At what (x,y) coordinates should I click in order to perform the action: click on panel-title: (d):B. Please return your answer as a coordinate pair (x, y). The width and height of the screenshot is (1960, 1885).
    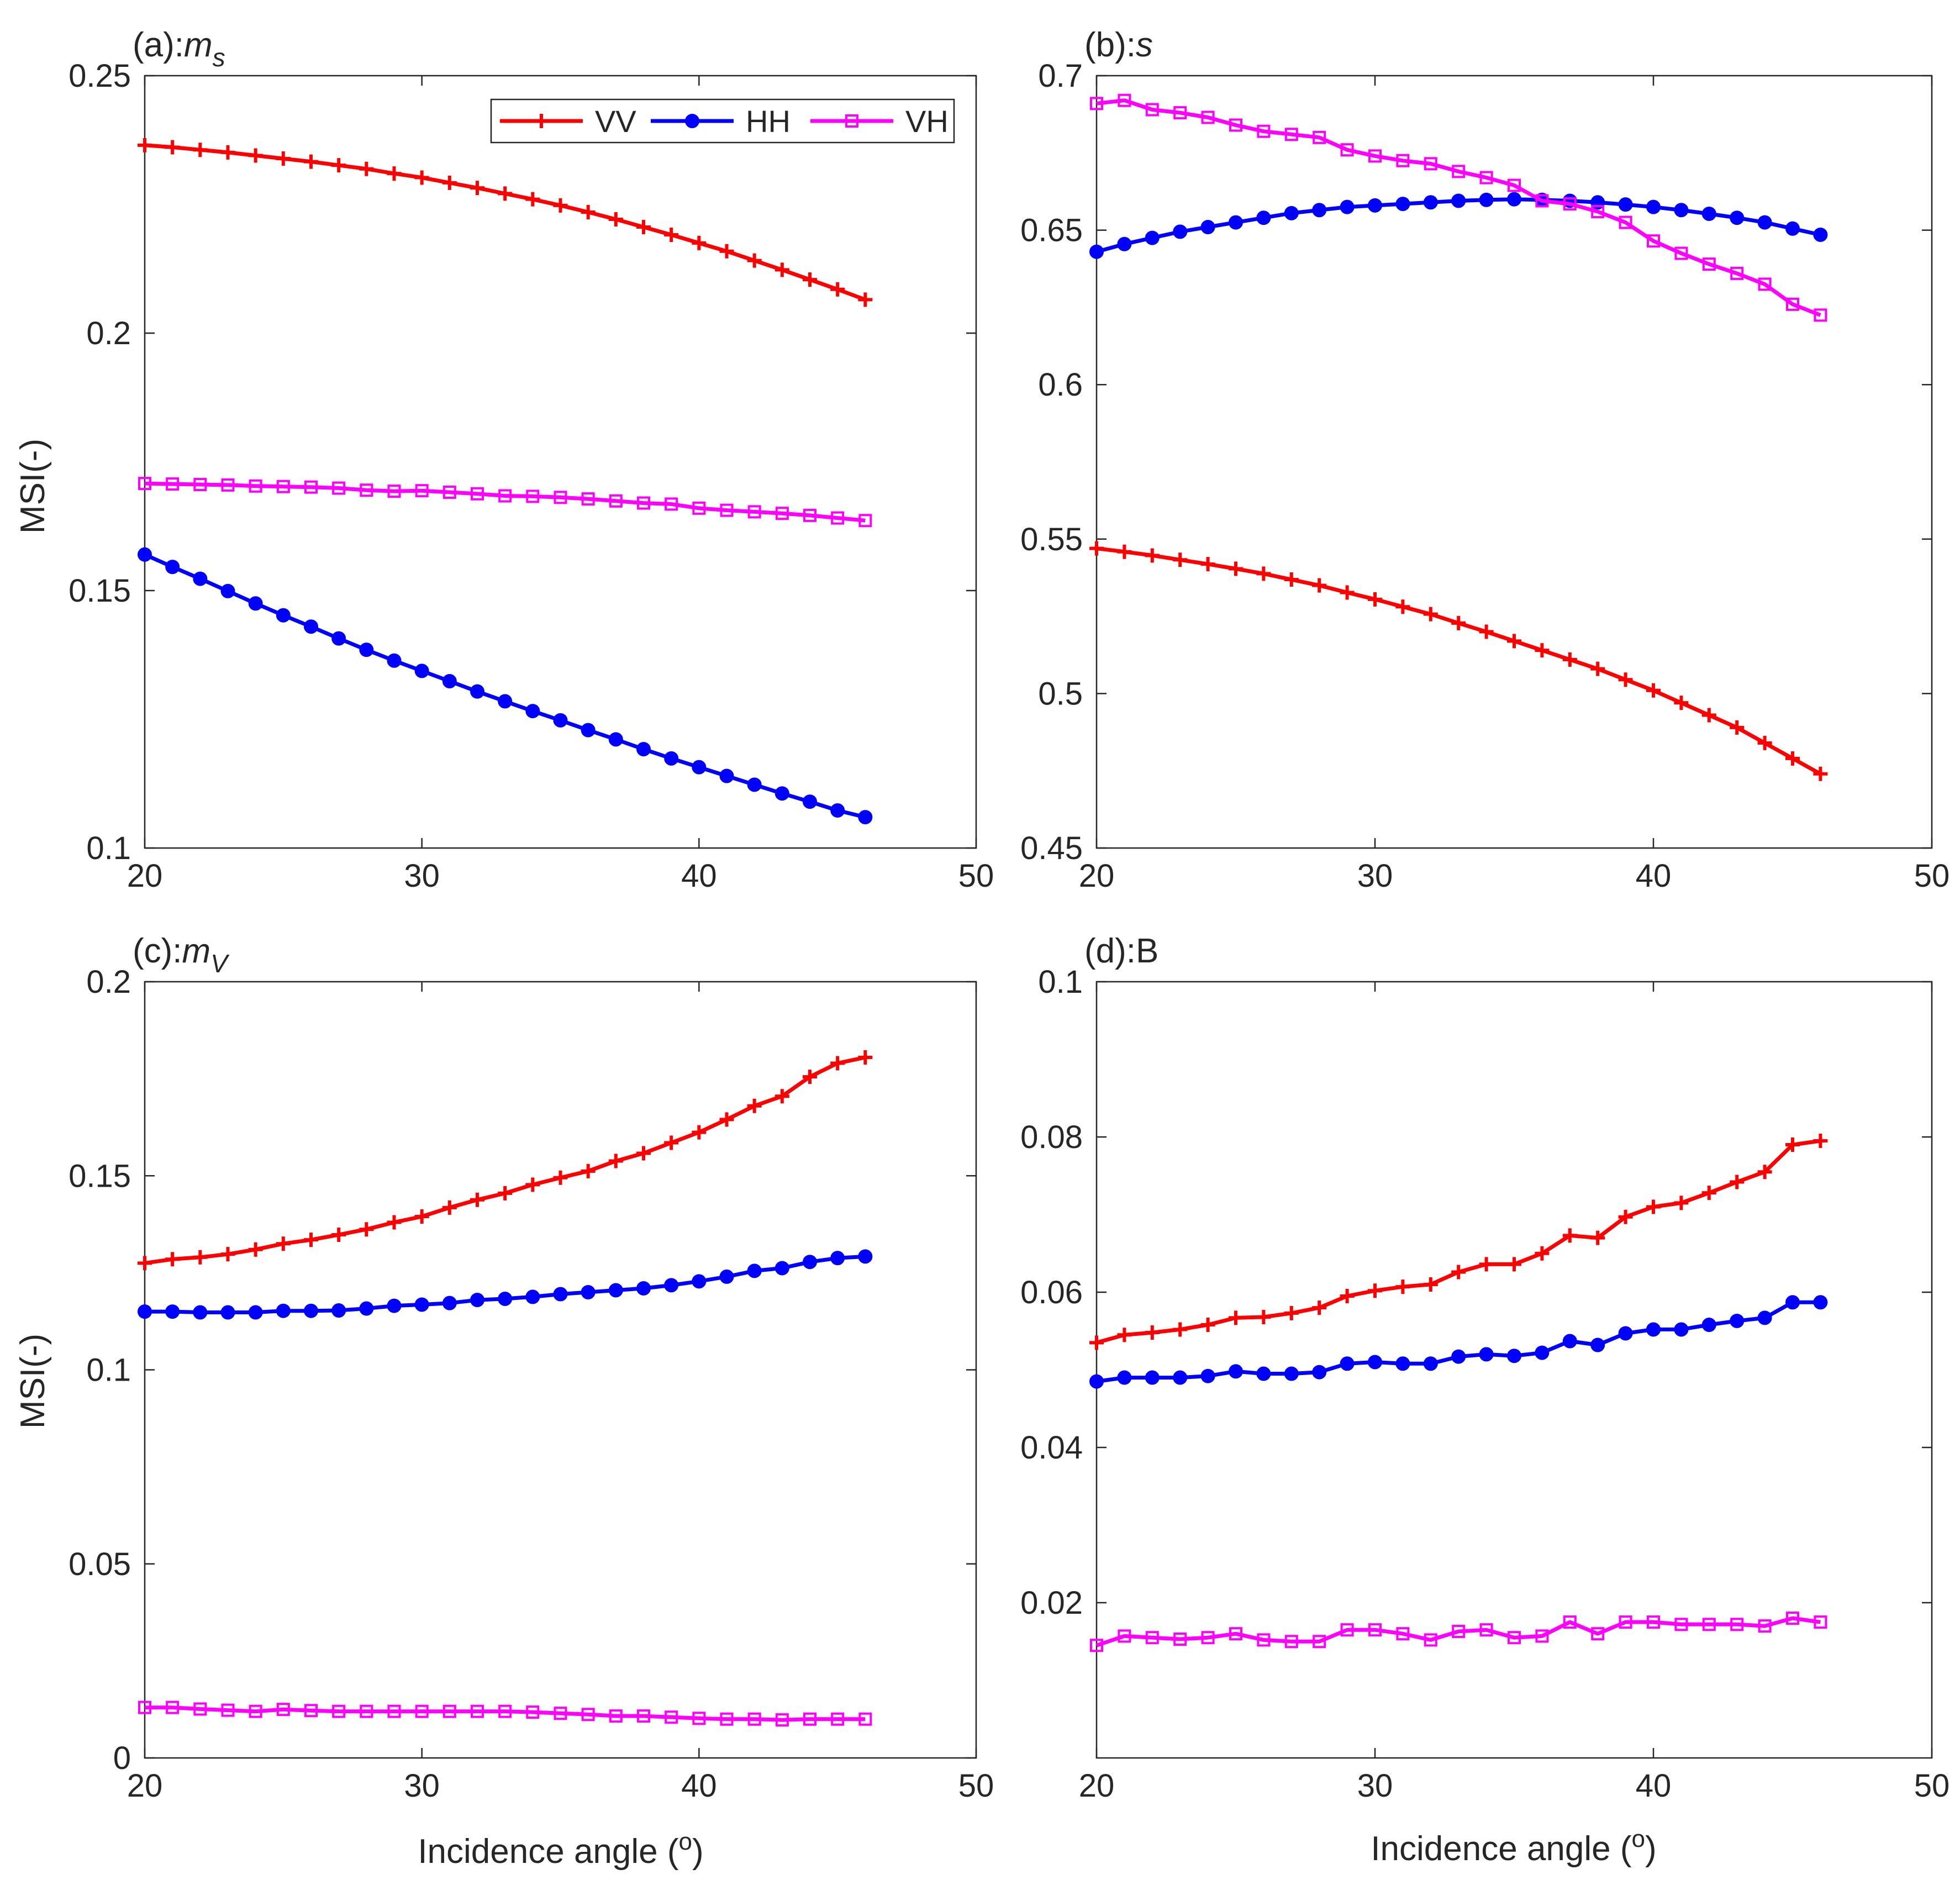
    Looking at the image, I should click on (1121, 951).